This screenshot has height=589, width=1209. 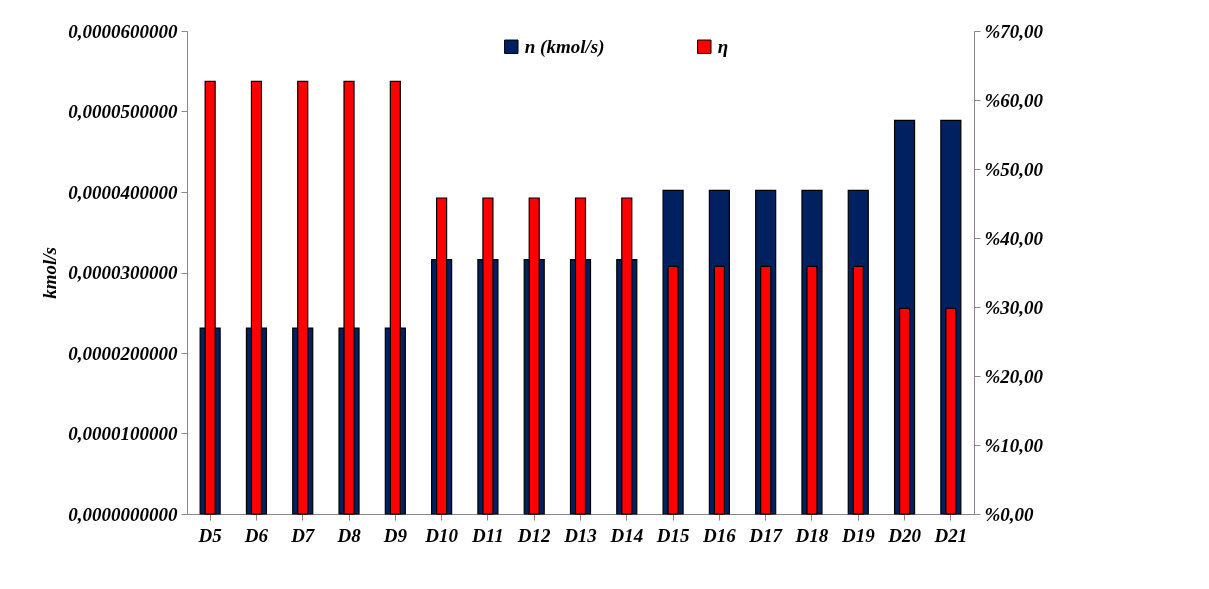 I want to click on y2-tick-label: %50,00, so click(x=1014, y=169).